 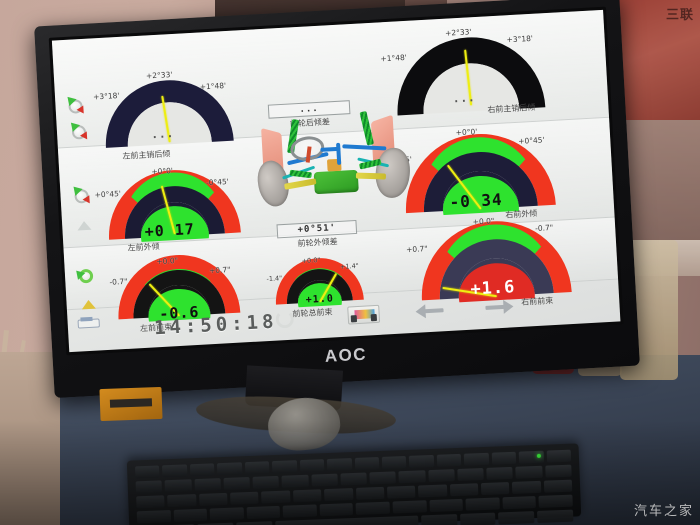 What do you see at coordinates (89, 302) in the screenshot?
I see `thrust-icon` at bounding box center [89, 302].